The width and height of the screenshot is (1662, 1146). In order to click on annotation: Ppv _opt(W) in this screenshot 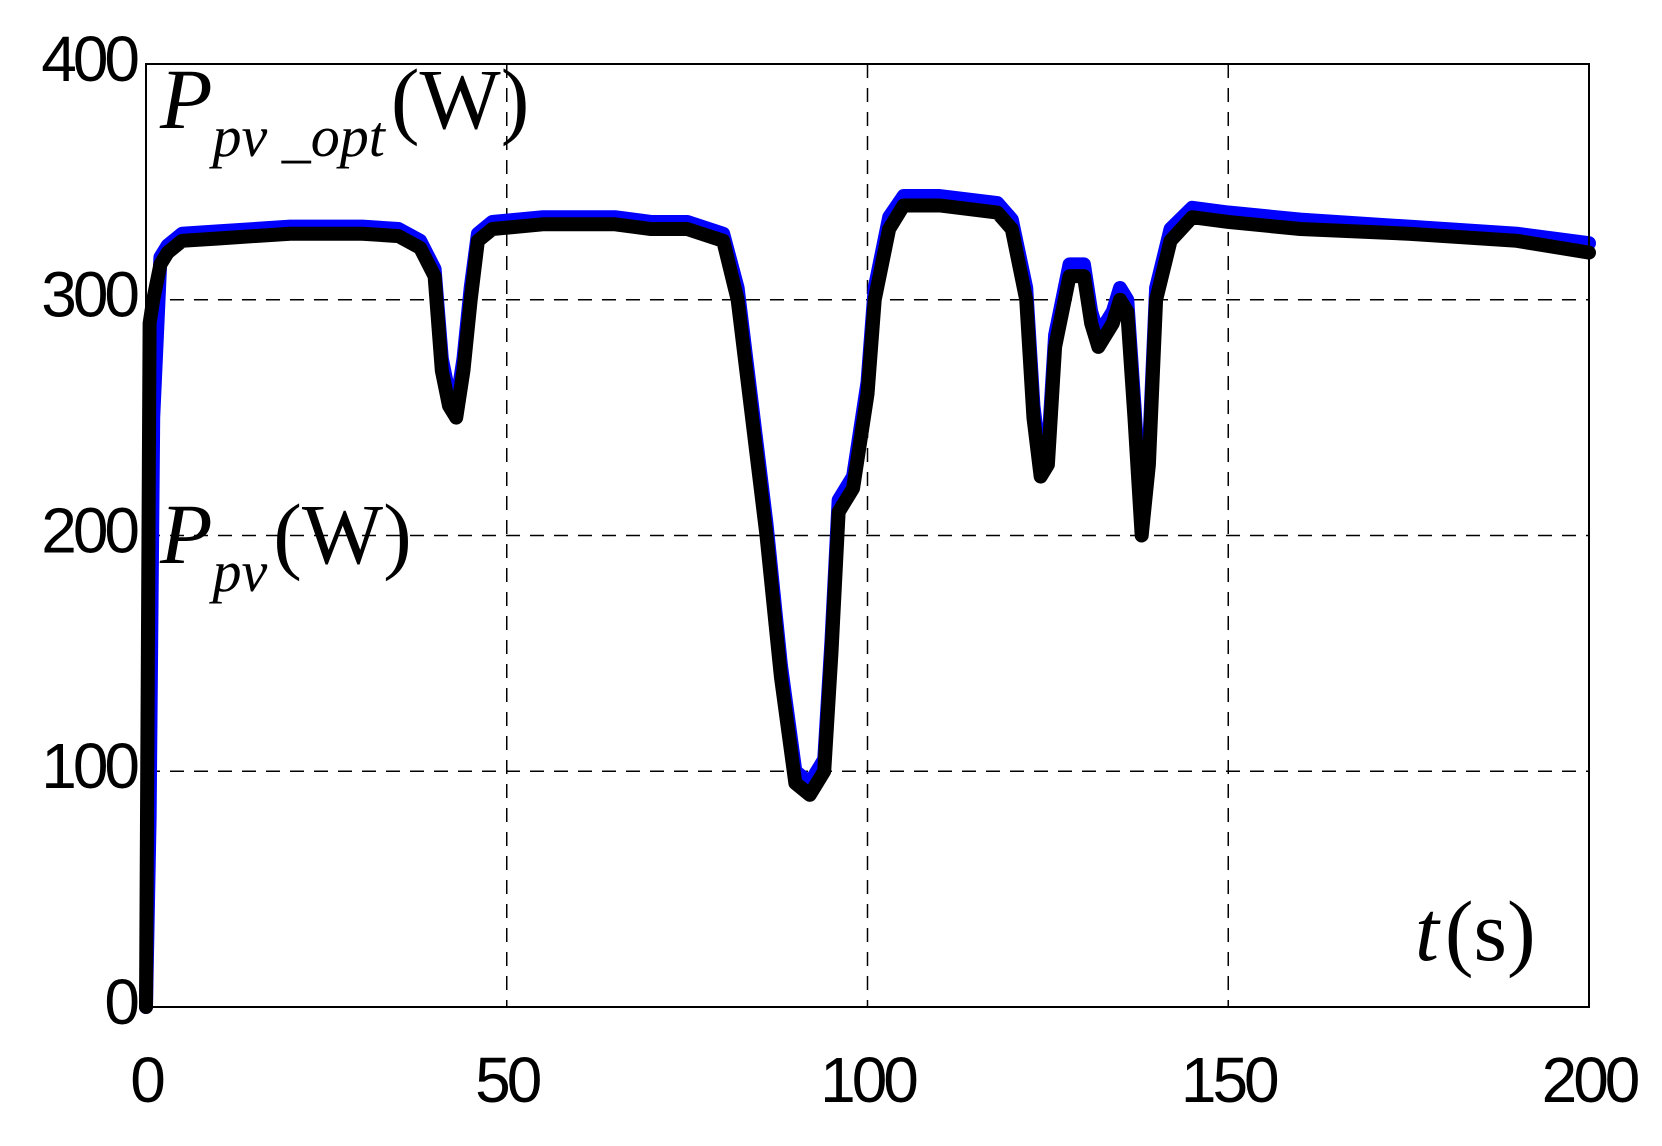, I will do `click(344, 110)`.